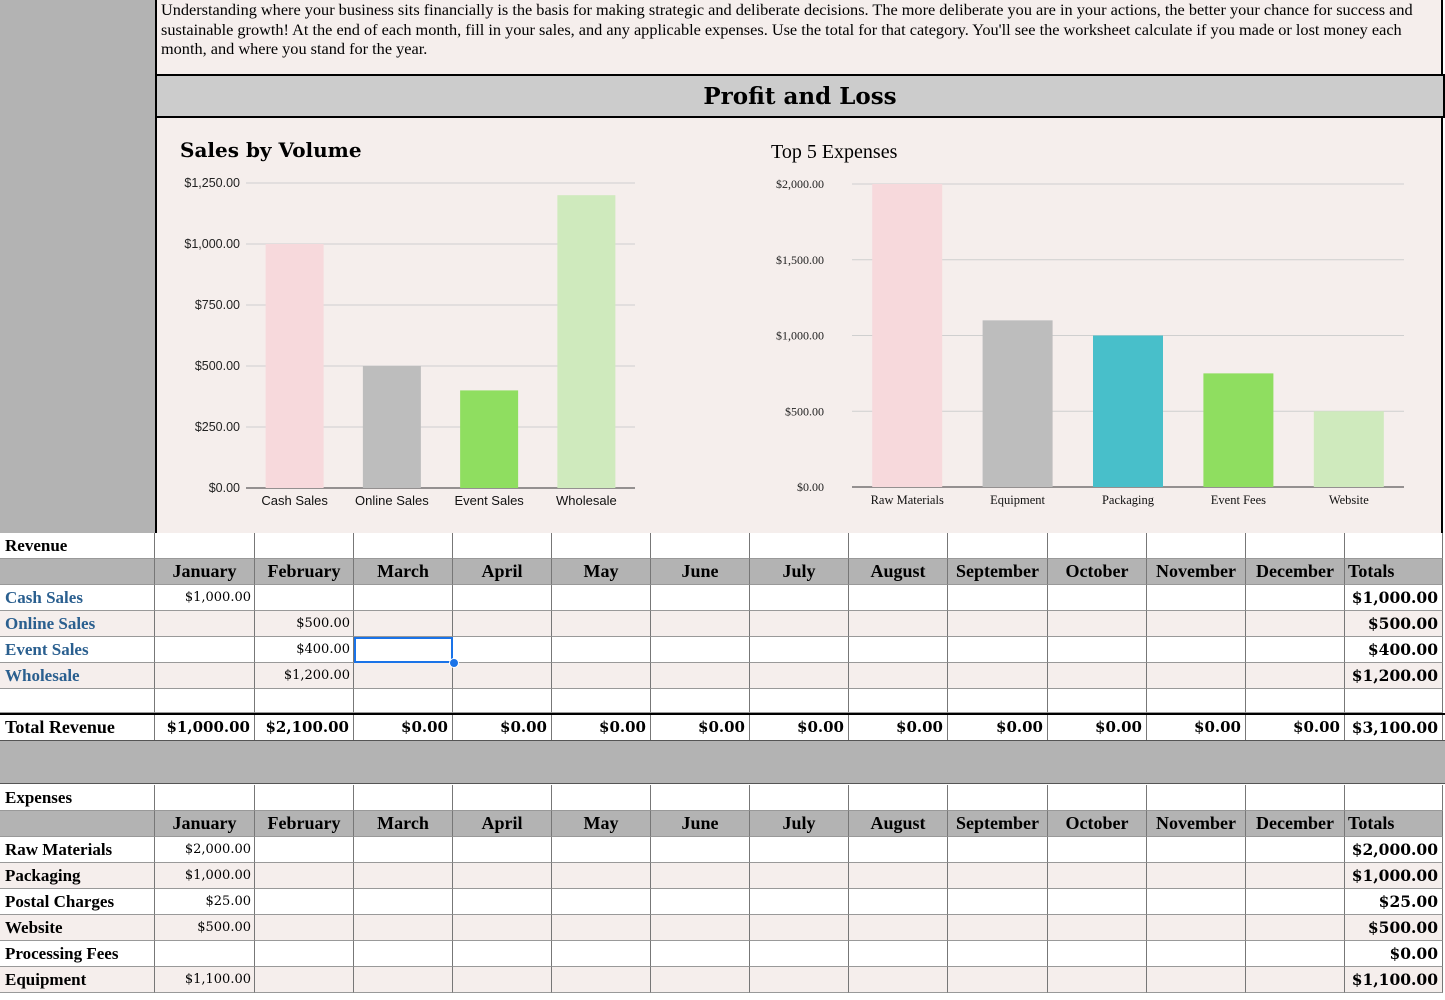 The height and width of the screenshot is (1000, 1445). Describe the element at coordinates (77, 624) in the screenshot. I see `row-label: Online Sales` at that location.